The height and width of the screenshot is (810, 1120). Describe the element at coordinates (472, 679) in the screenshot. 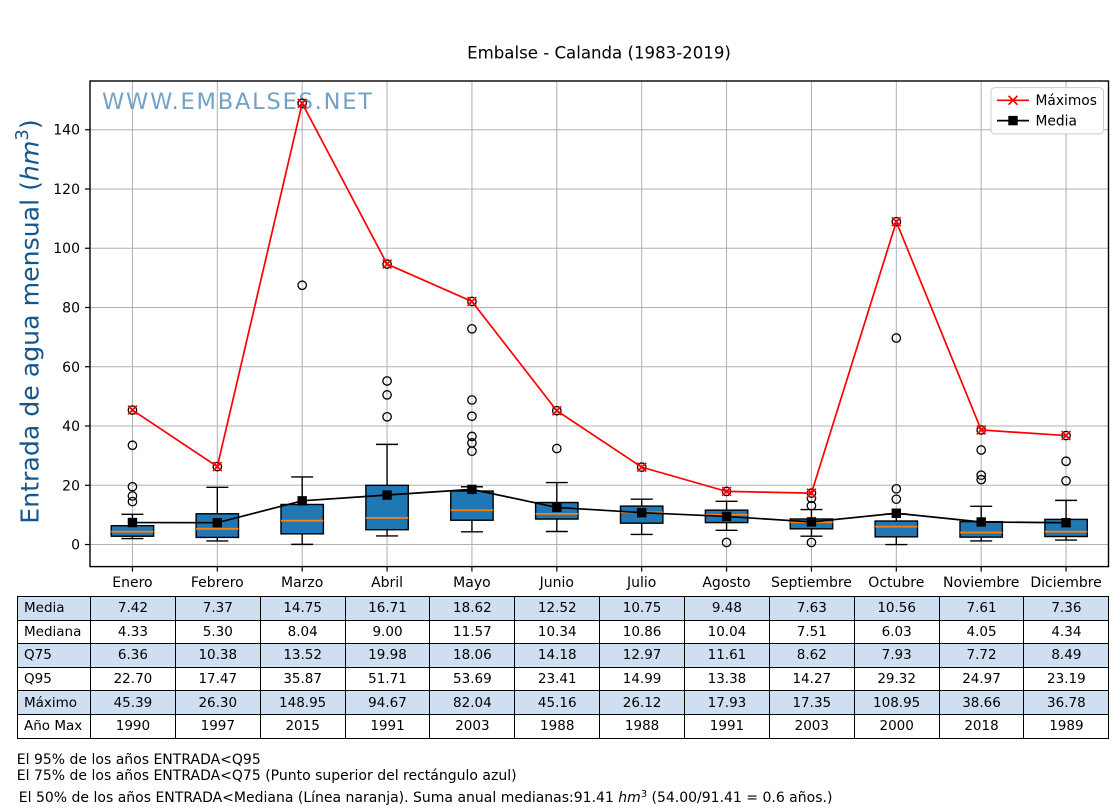

I see `table-cell: 53.69` at that location.